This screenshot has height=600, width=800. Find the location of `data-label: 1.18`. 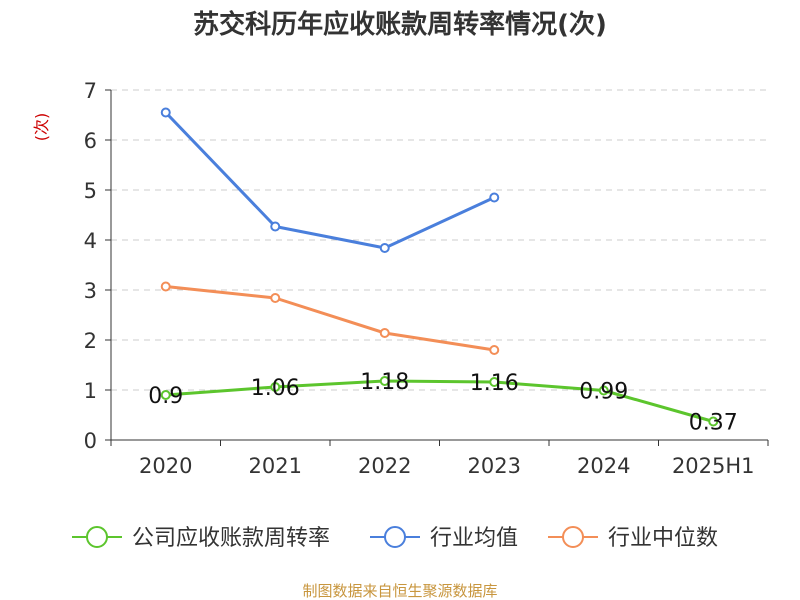

data-label: 1.18 is located at coordinates (384, 382).